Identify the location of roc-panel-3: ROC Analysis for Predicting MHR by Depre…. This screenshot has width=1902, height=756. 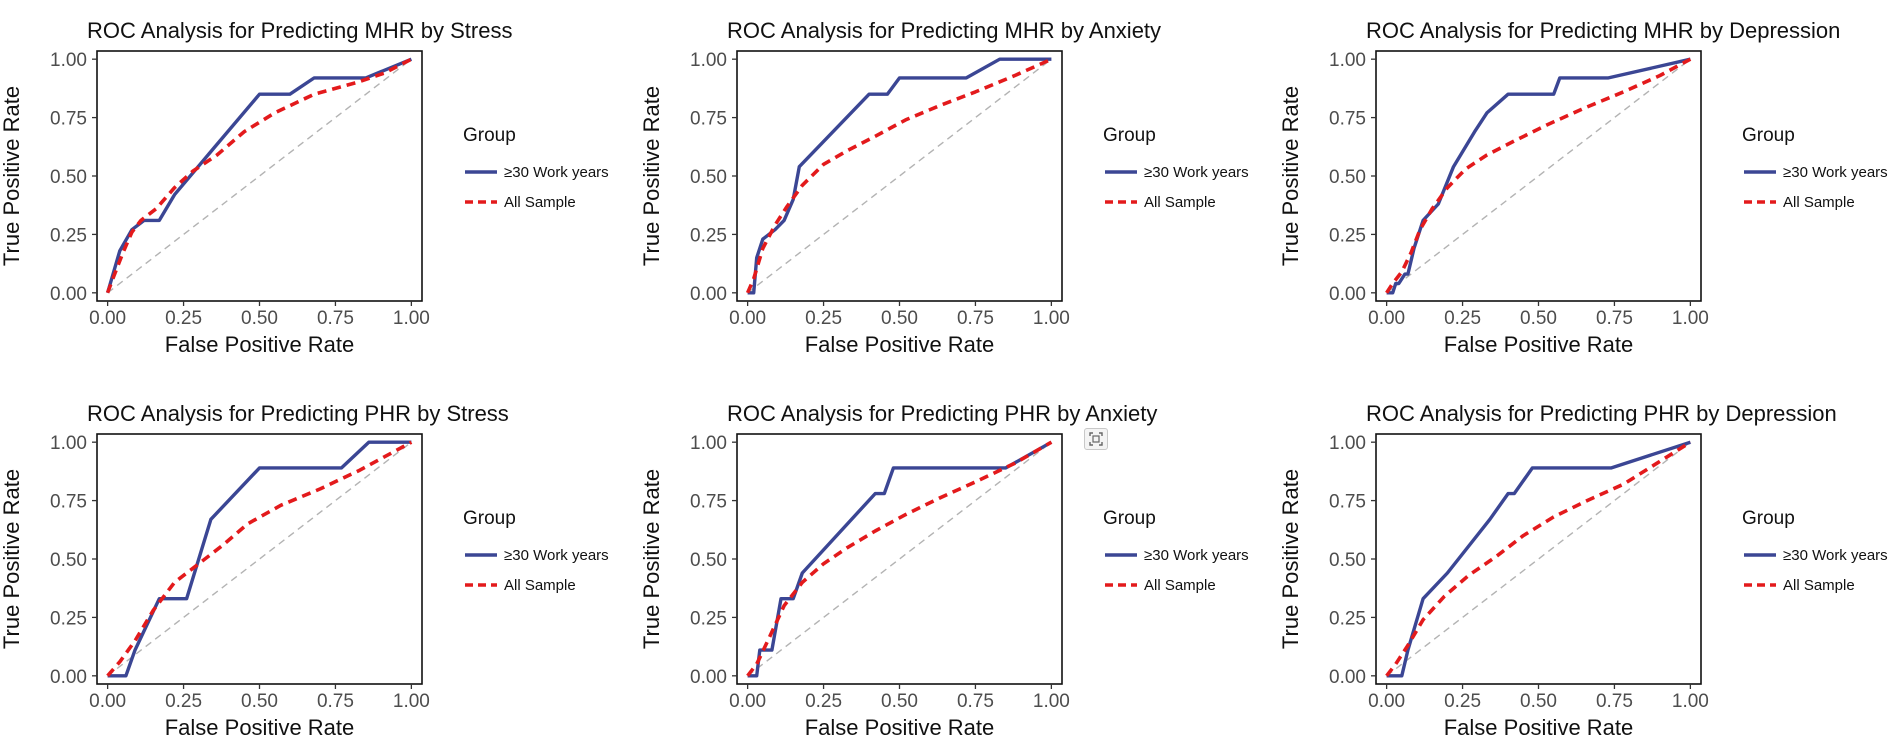
(1583, 187).